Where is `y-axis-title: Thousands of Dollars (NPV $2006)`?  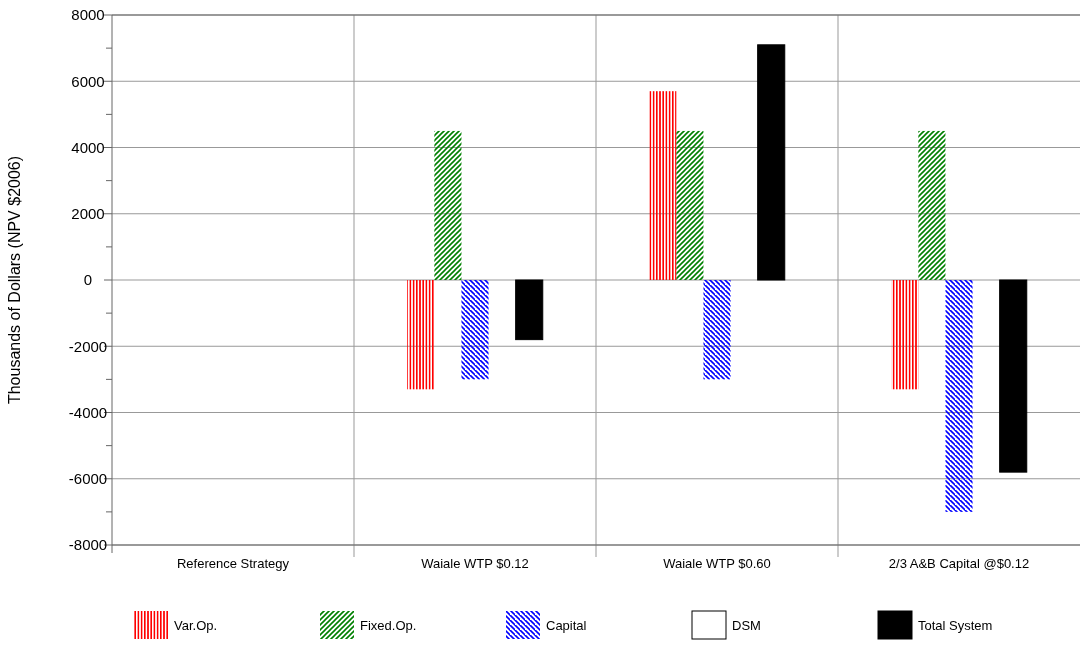 y-axis-title: Thousands of Dollars (NPV $2006) is located at coordinates (14, 280).